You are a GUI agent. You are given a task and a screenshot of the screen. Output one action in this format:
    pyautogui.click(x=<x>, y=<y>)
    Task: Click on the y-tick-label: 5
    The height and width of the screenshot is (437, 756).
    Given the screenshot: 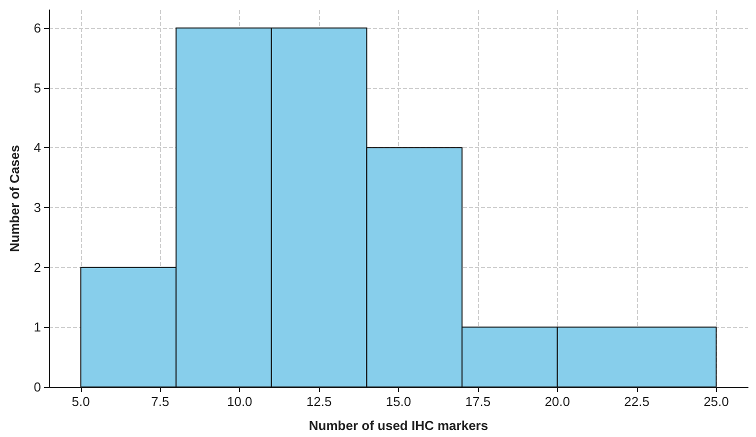 What is the action you would take?
    pyautogui.click(x=37, y=88)
    